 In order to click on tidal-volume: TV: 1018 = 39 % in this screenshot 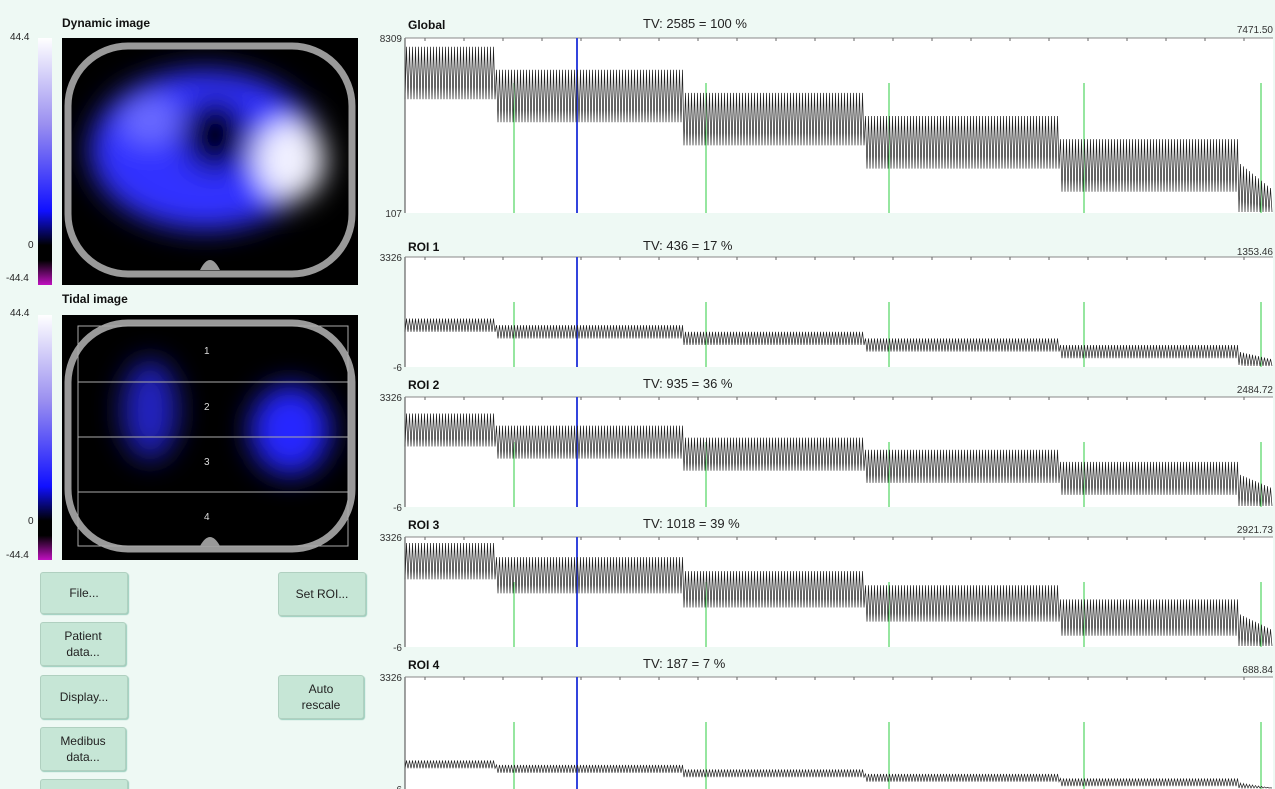, I will do `click(691, 523)`.